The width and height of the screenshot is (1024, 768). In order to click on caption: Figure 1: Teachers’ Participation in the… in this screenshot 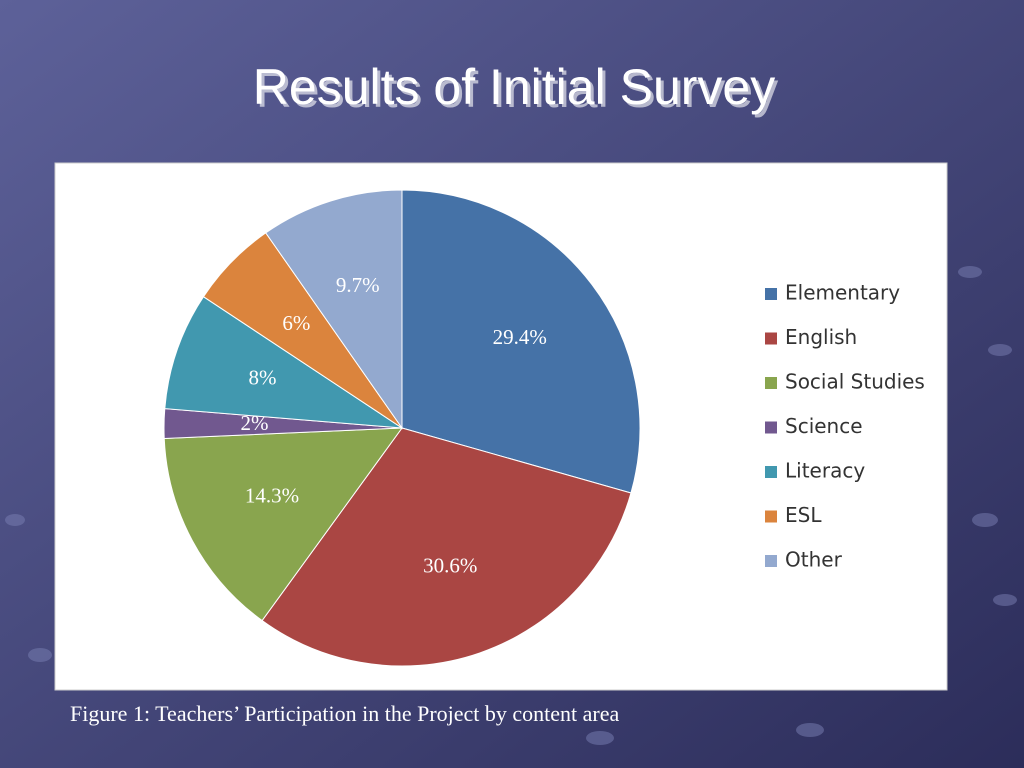, I will do `click(345, 713)`.